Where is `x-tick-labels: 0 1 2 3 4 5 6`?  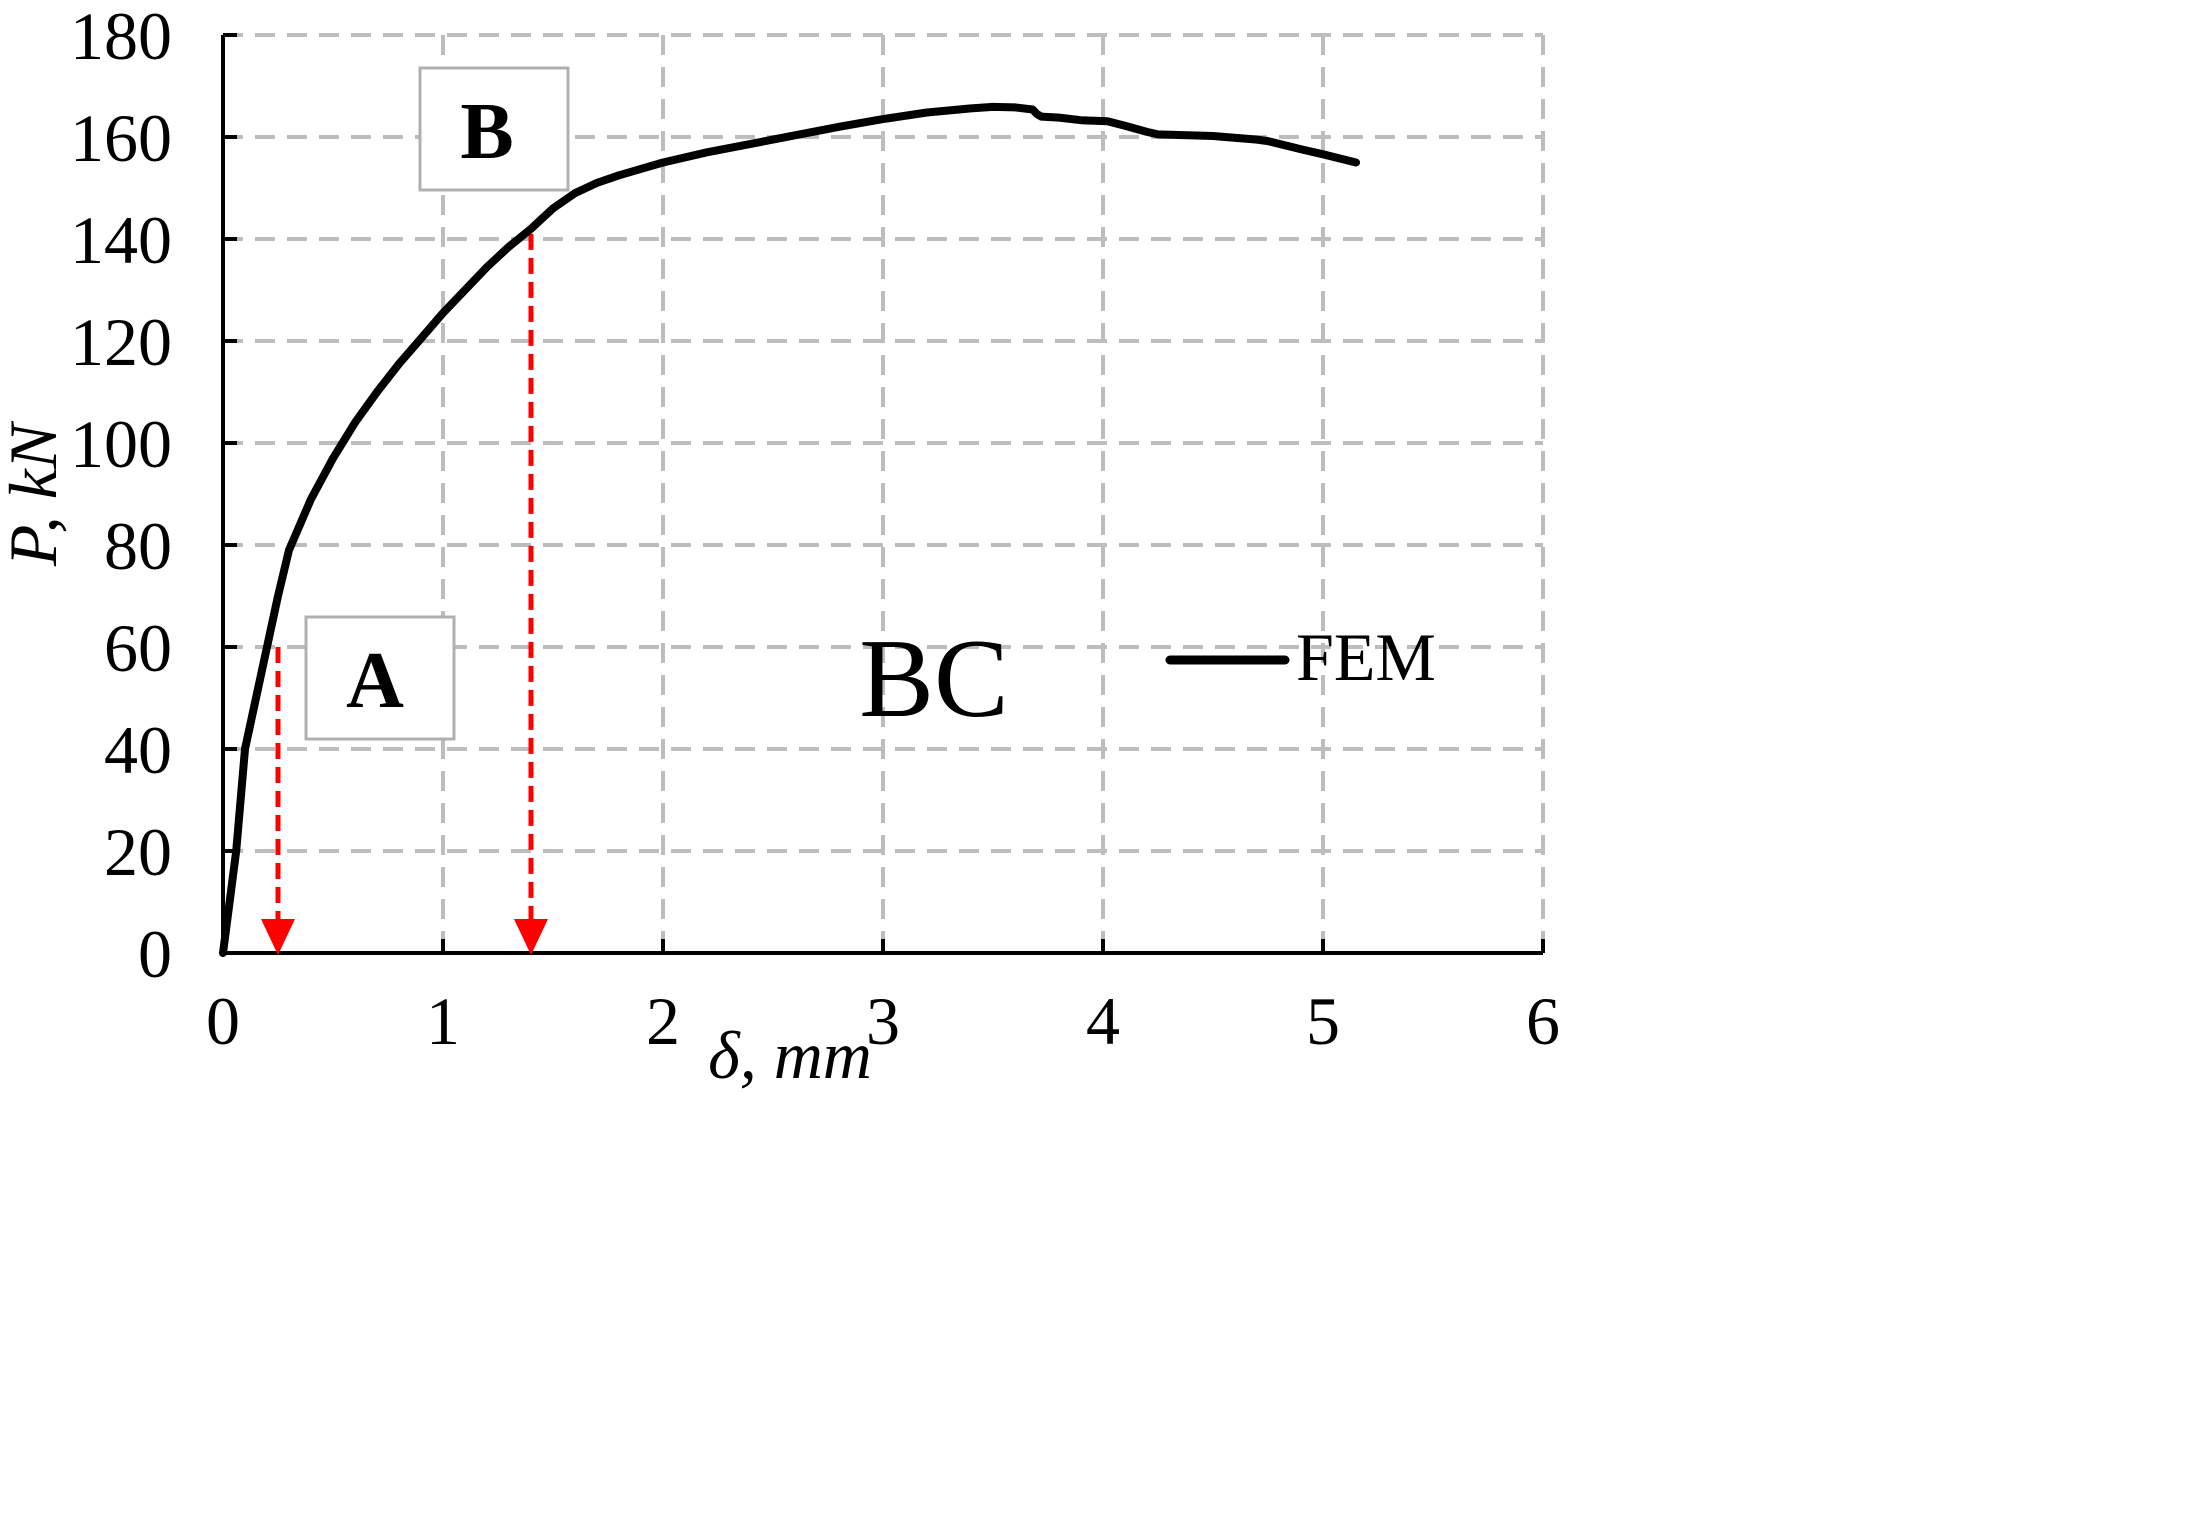
x-tick-labels: 0 1 2 3 4 5 6 is located at coordinates (883, 1021).